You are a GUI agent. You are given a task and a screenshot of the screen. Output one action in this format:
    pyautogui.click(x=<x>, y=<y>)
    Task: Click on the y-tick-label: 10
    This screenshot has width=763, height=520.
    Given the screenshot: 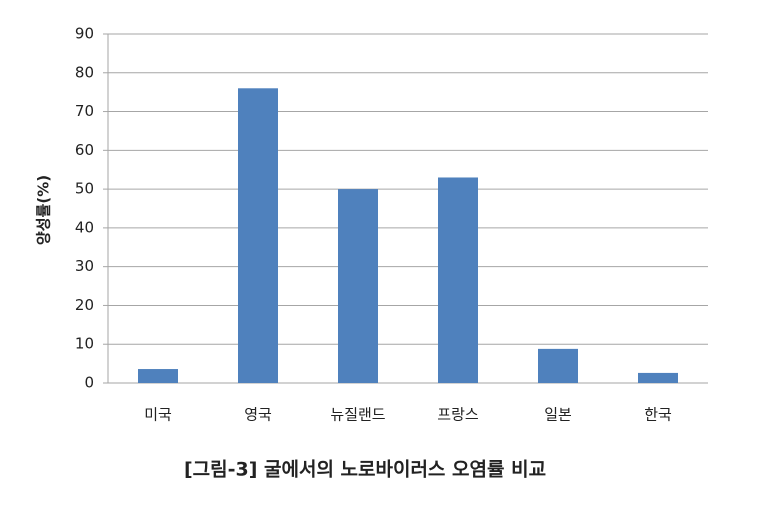 What is the action you would take?
    pyautogui.click(x=84, y=344)
    